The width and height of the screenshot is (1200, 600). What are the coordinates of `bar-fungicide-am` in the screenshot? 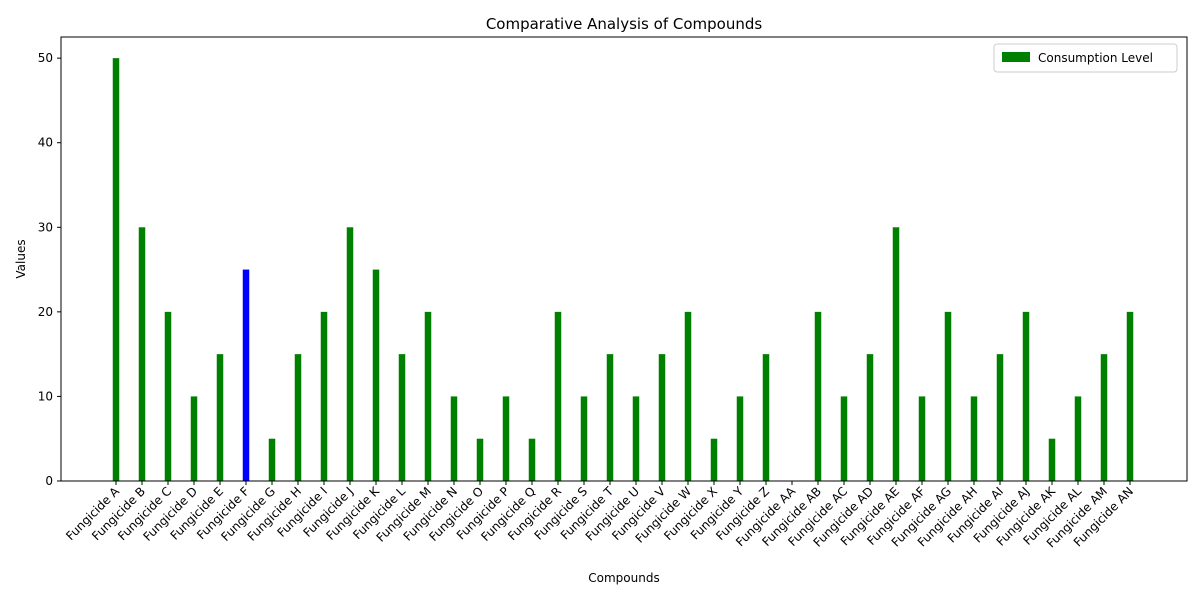 It's located at (1104, 417).